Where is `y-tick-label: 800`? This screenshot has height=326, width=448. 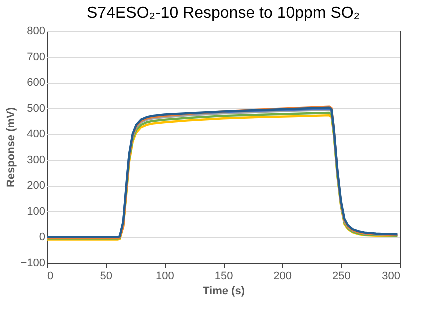 y-tick-label: 800 is located at coordinates (36, 32).